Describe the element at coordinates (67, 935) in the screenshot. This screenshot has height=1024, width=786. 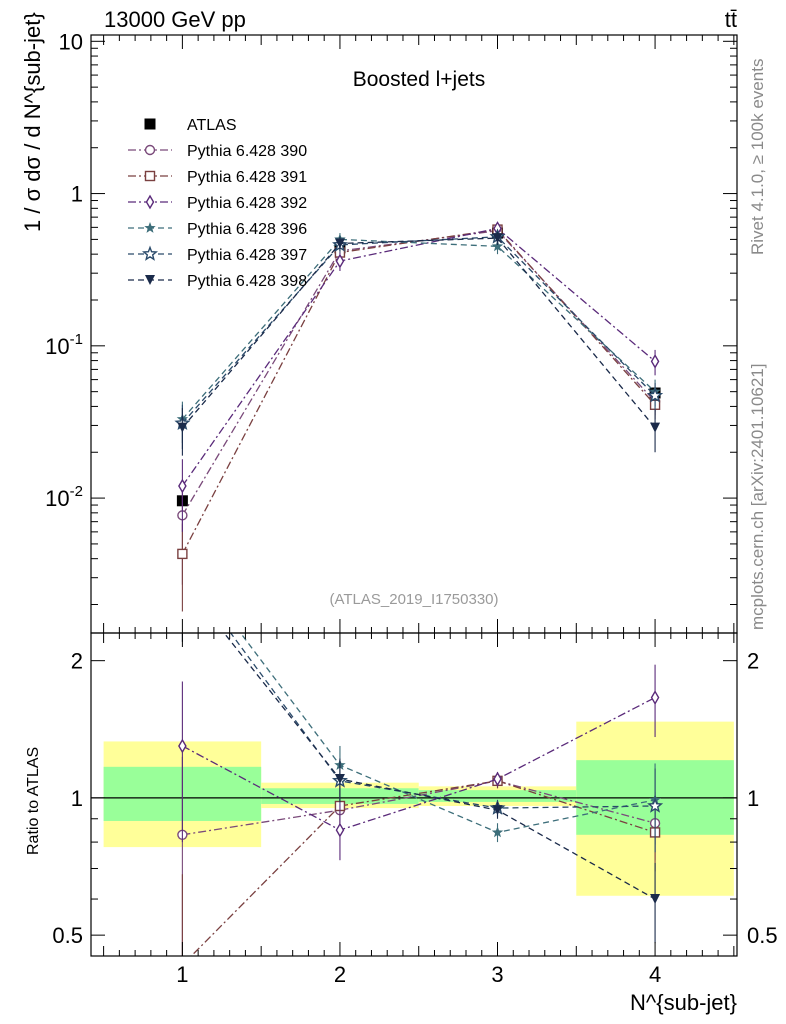
I see `ratio-y-tick-label: 0.5` at that location.